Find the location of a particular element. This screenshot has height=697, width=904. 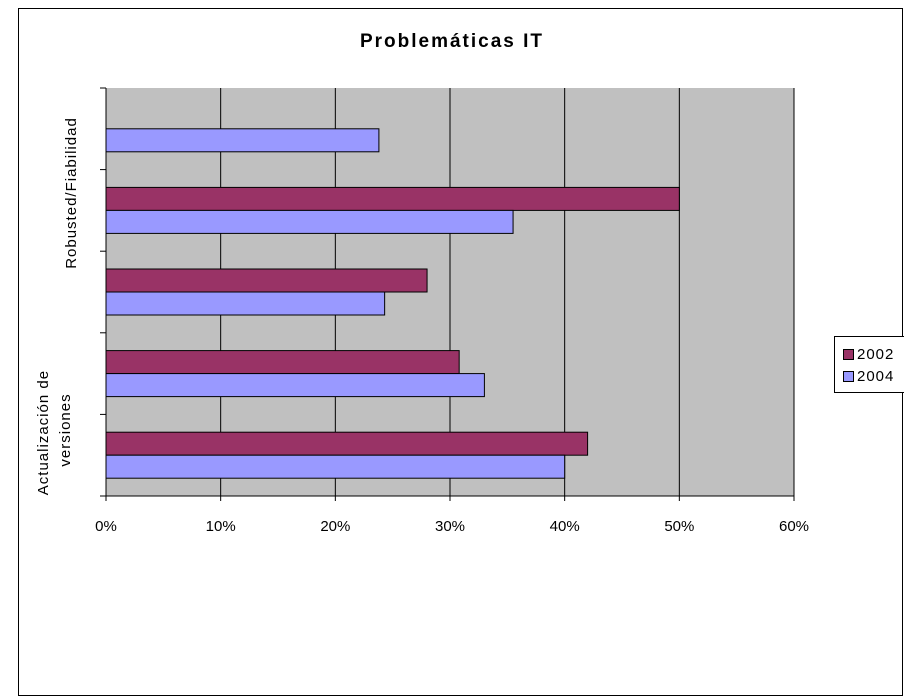

x-tick-label: 40% is located at coordinates (565, 526).